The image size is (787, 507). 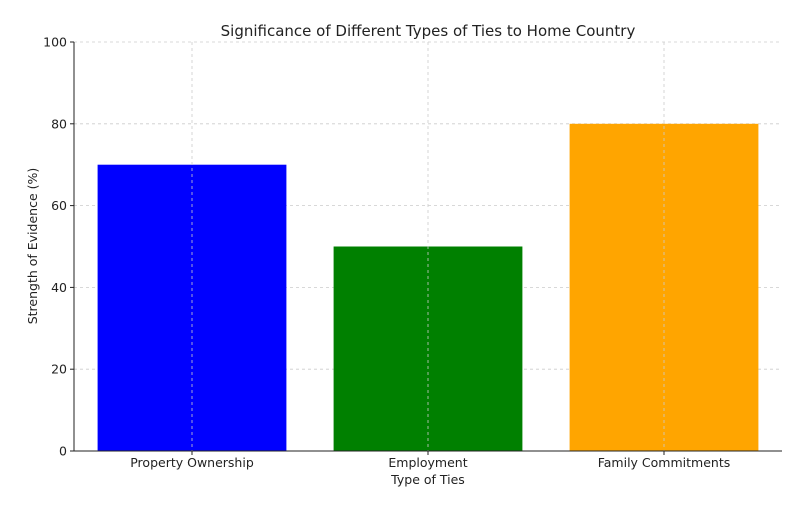 What do you see at coordinates (664, 462) in the screenshot?
I see `x-tick-label: Family Commitments` at bounding box center [664, 462].